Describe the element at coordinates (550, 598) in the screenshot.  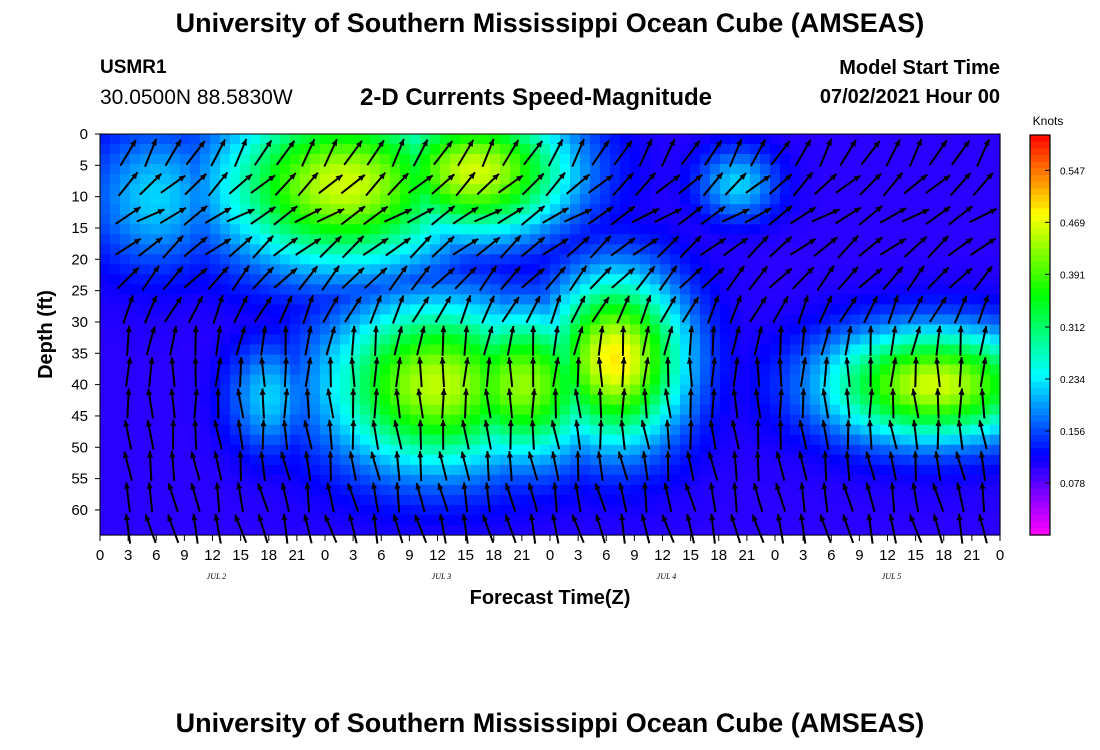
I see `x-axis-label: Forecast Time(Z)` at that location.